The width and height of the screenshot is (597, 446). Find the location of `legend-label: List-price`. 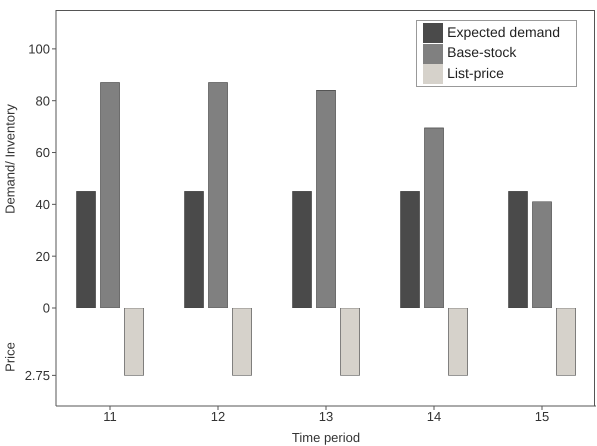

legend-label: List-price is located at coordinates (475, 72).